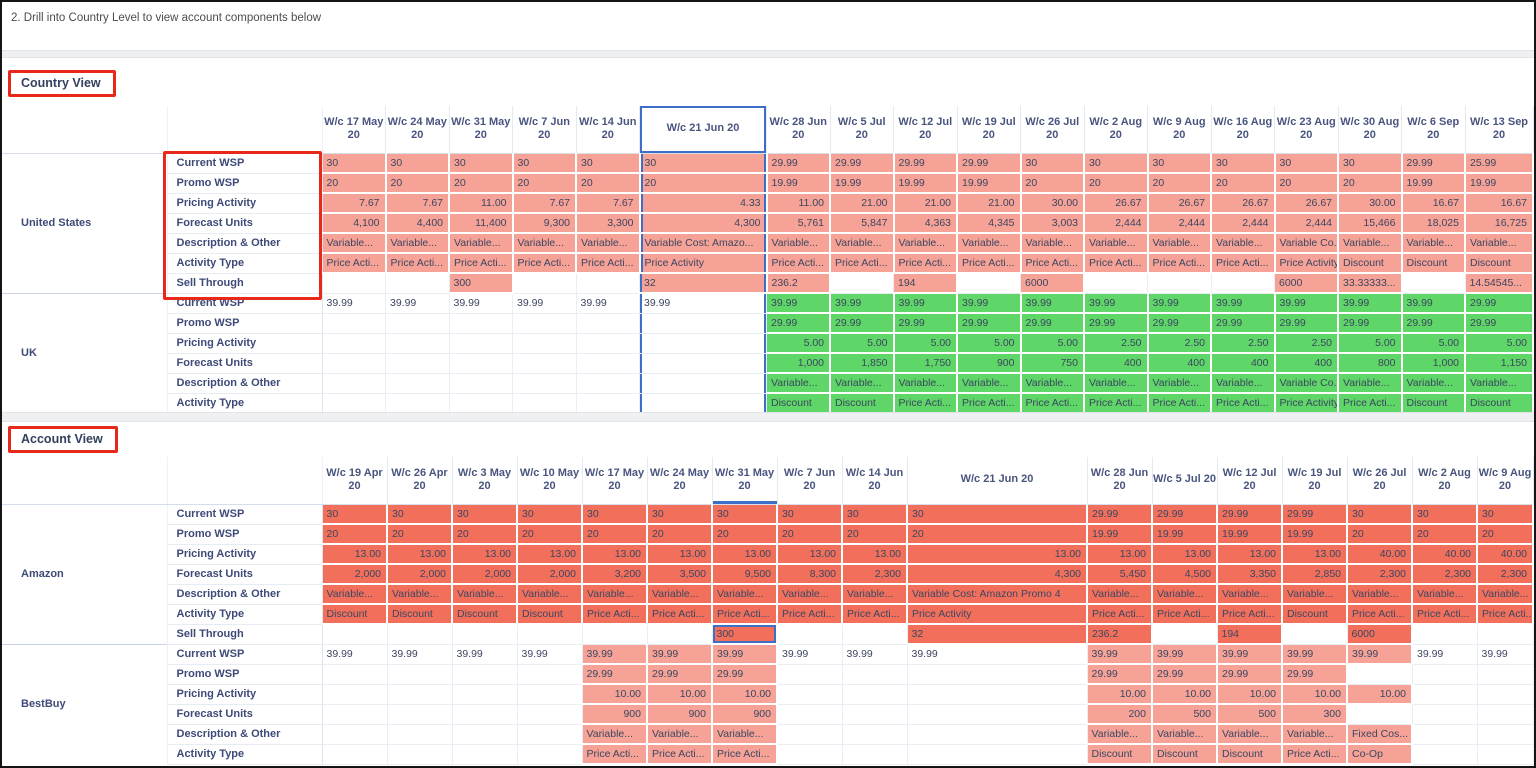  I want to click on column-header: W/c 2 Aug 20, so click(1116, 130).